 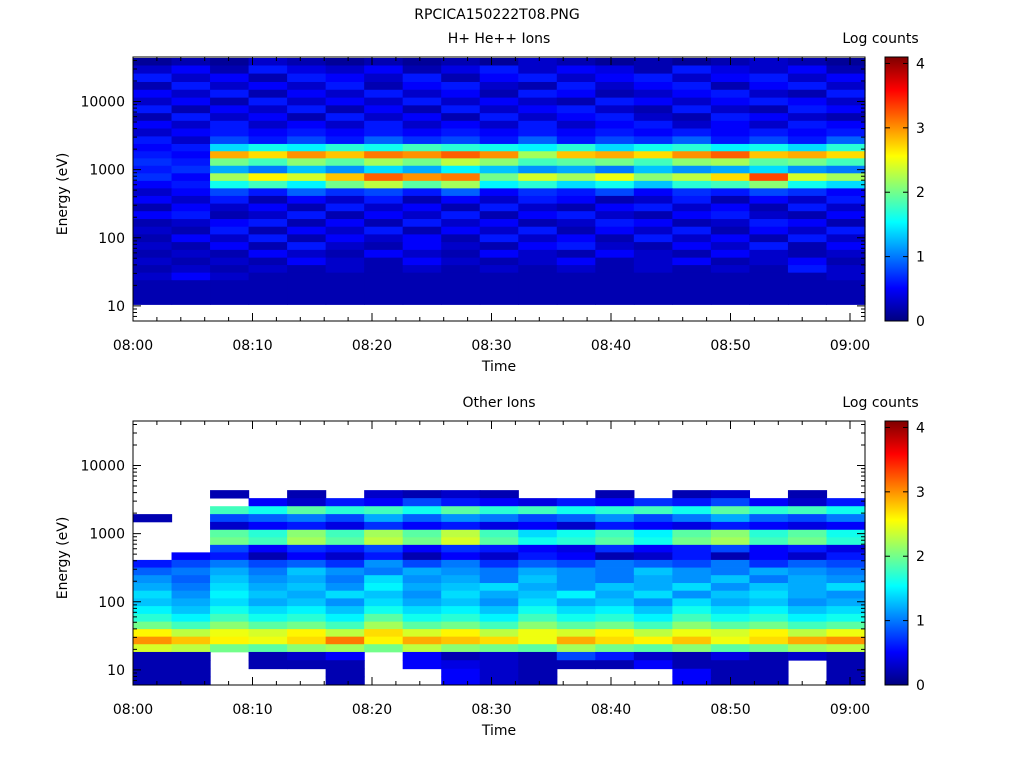 I want to click on colorbar: Log counts 0 1 2 3 4, so click(x=883, y=180).